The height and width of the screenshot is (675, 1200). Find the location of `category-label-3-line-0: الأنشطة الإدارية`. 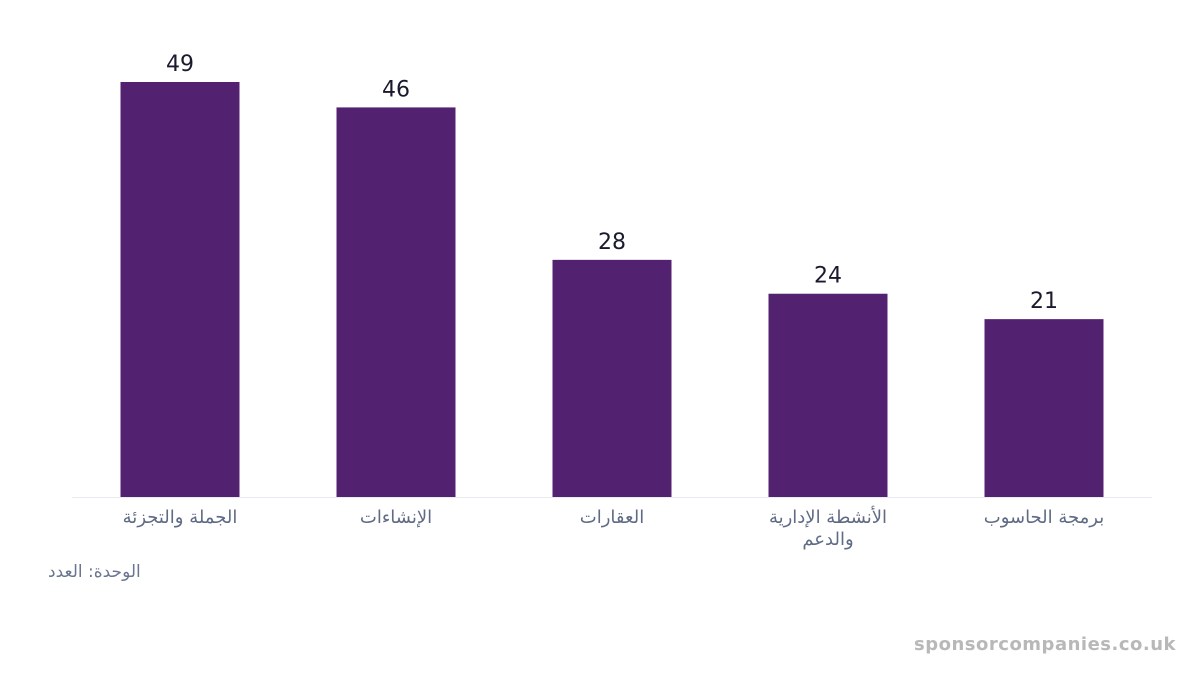

category-label-3-line-0: الأنشطة الإدارية is located at coordinates (828, 517).